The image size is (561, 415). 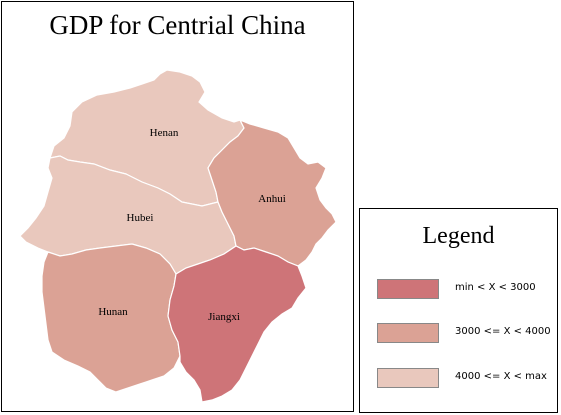 What do you see at coordinates (224, 317) in the screenshot?
I see `region-label-jiangxi: Jiangxi` at bounding box center [224, 317].